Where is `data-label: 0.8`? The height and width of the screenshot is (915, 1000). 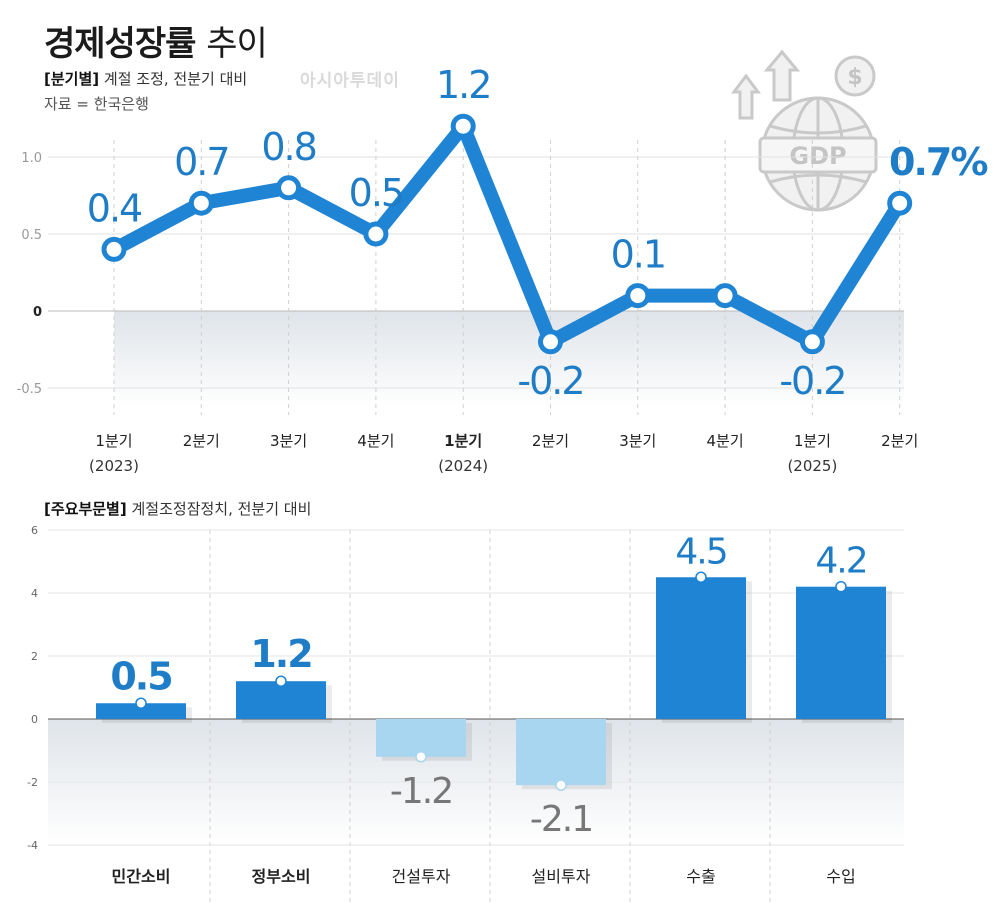
data-label: 0.8 is located at coordinates (288, 147).